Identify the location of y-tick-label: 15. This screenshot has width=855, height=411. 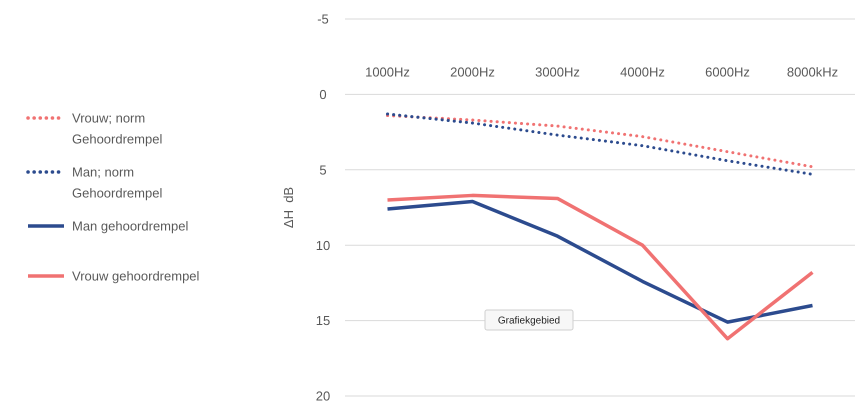
(323, 320).